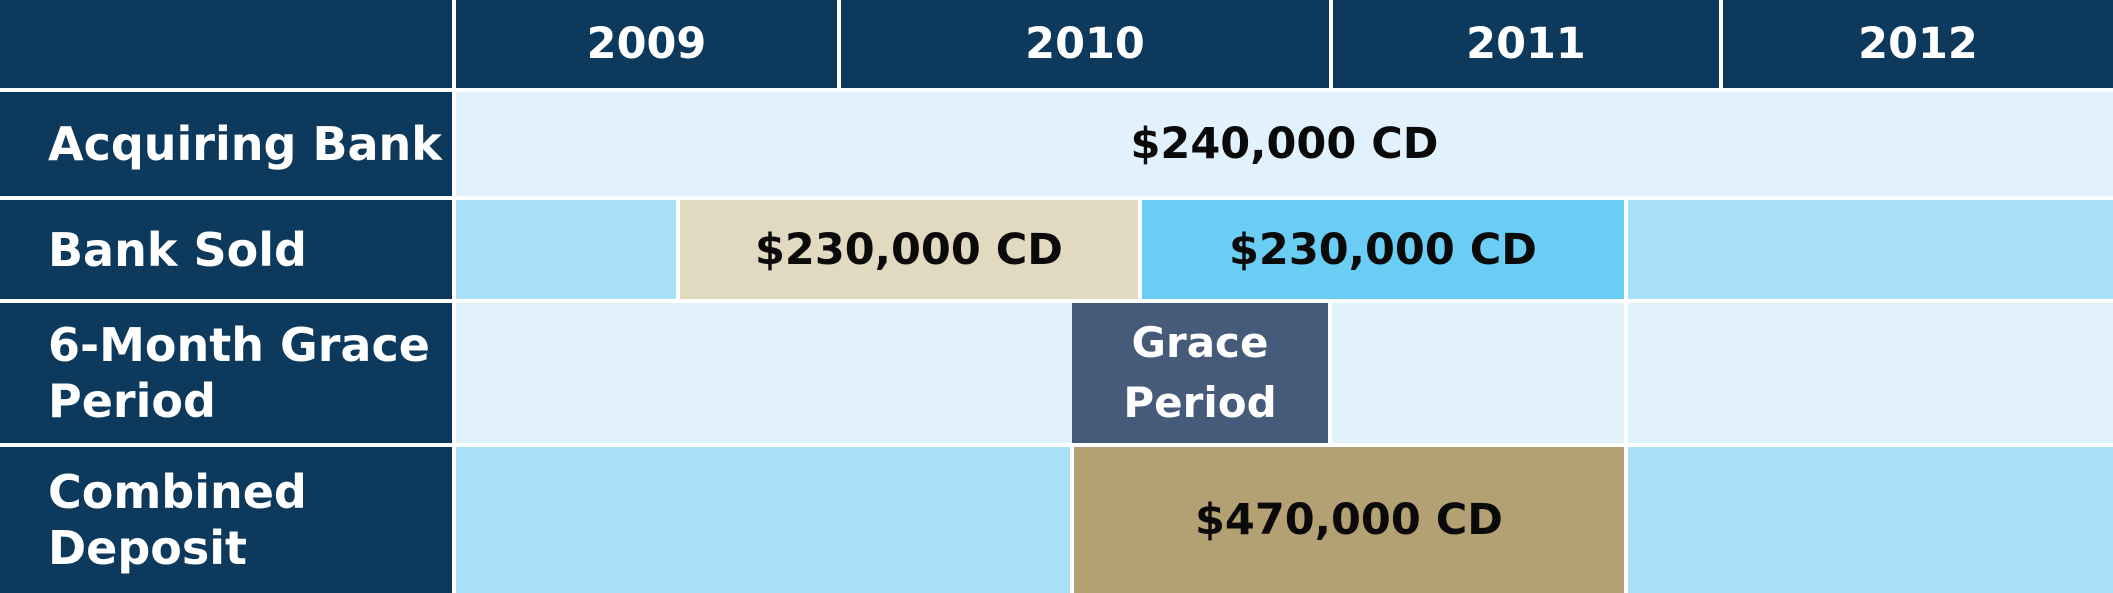  Describe the element at coordinates (1200, 342) in the screenshot. I see `grace-period-bar-line1: Grace` at that location.